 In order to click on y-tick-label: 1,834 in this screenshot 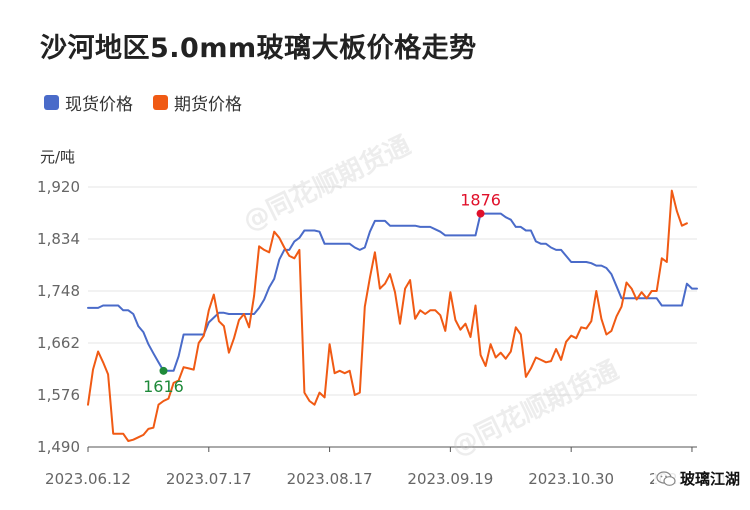, I will do `click(58, 239)`.